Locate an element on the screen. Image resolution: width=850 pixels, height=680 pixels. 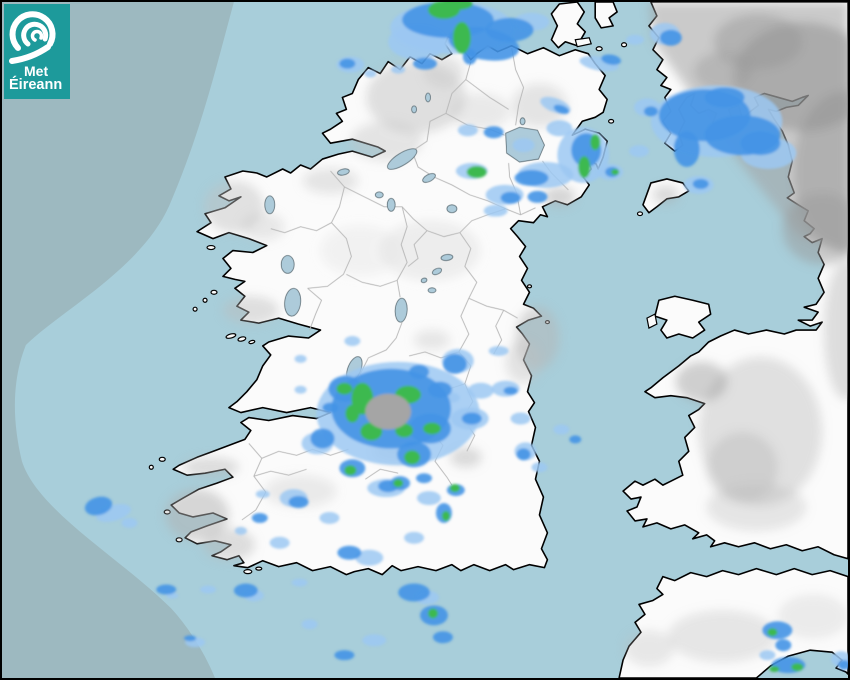
island-jura is located at coordinates (606, 15).